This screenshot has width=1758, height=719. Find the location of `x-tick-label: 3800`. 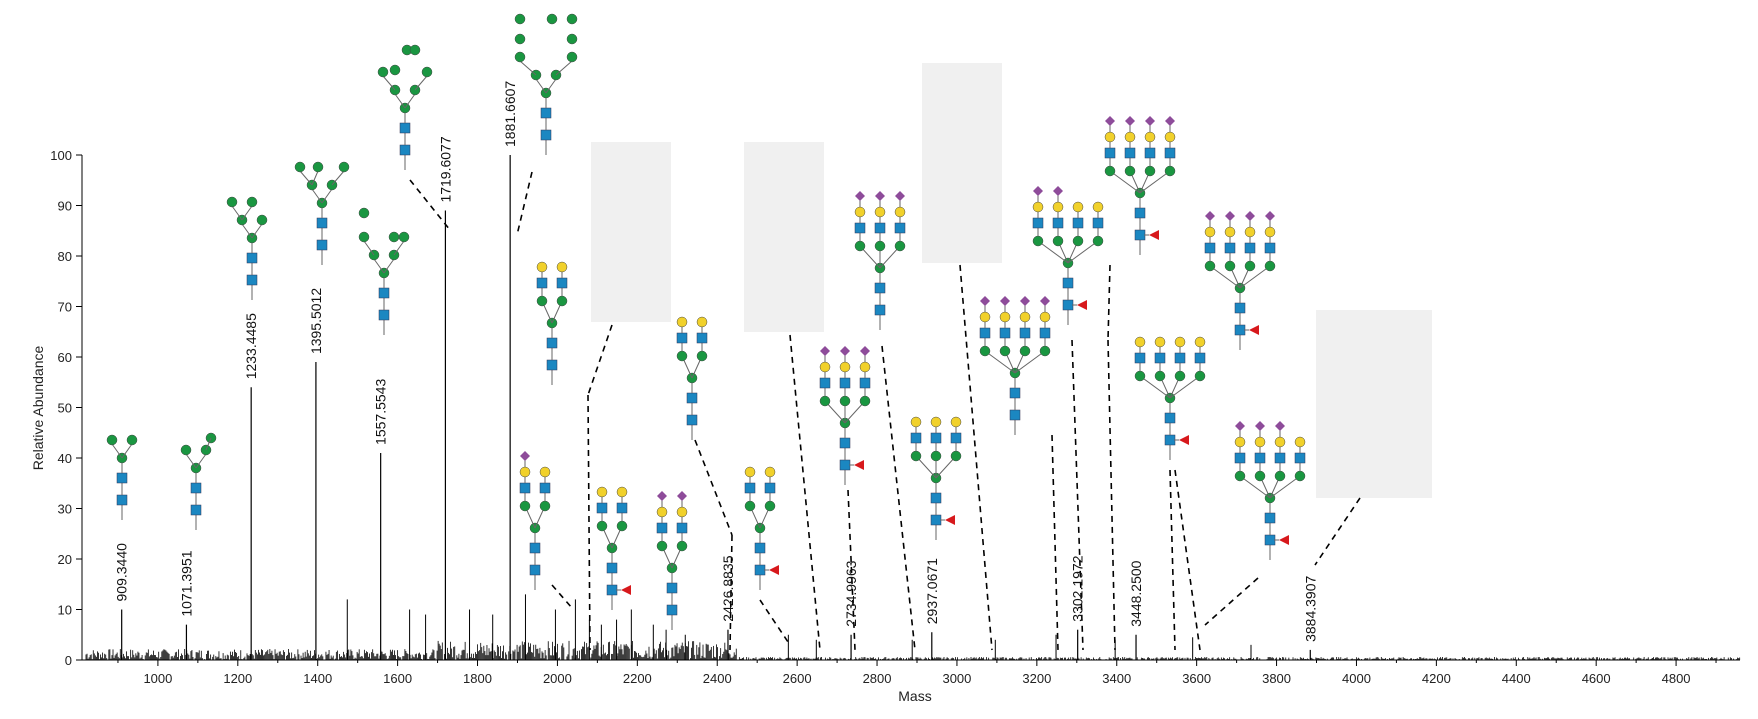

x-tick-label: 3800 is located at coordinates (1276, 678).